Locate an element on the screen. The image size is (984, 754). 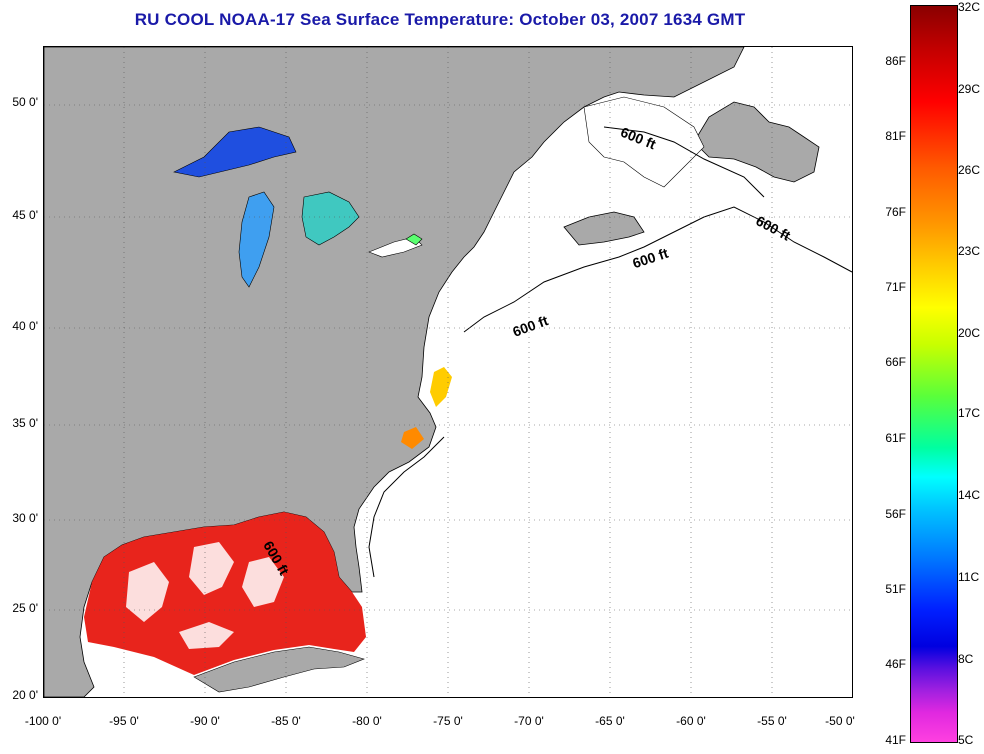
colorbar-c-20: 20C is located at coordinates (969, 333).